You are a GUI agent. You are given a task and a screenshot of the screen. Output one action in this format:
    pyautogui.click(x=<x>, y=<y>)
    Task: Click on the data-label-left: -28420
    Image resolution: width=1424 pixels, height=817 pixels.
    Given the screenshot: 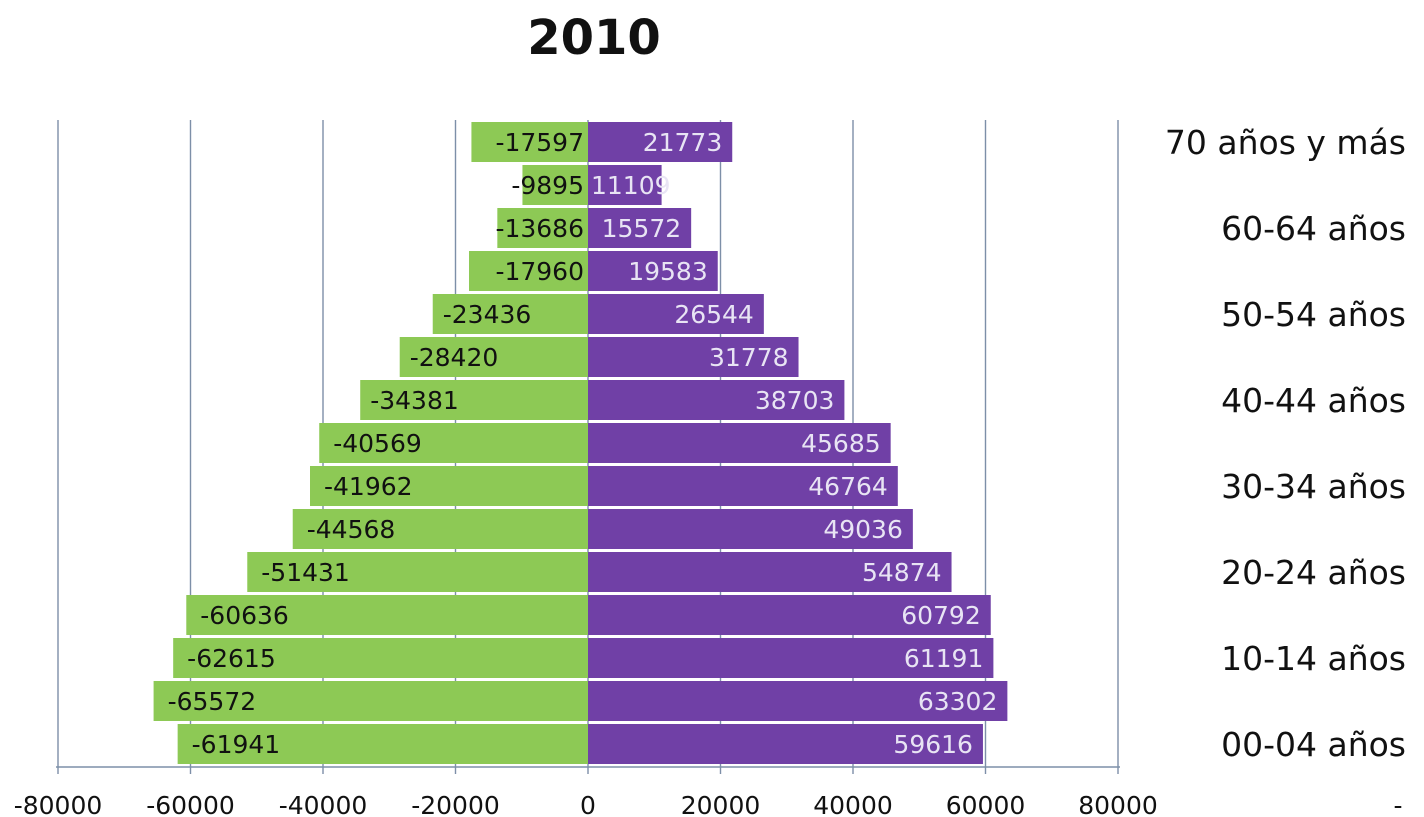 What is the action you would take?
    pyautogui.click(x=454, y=357)
    